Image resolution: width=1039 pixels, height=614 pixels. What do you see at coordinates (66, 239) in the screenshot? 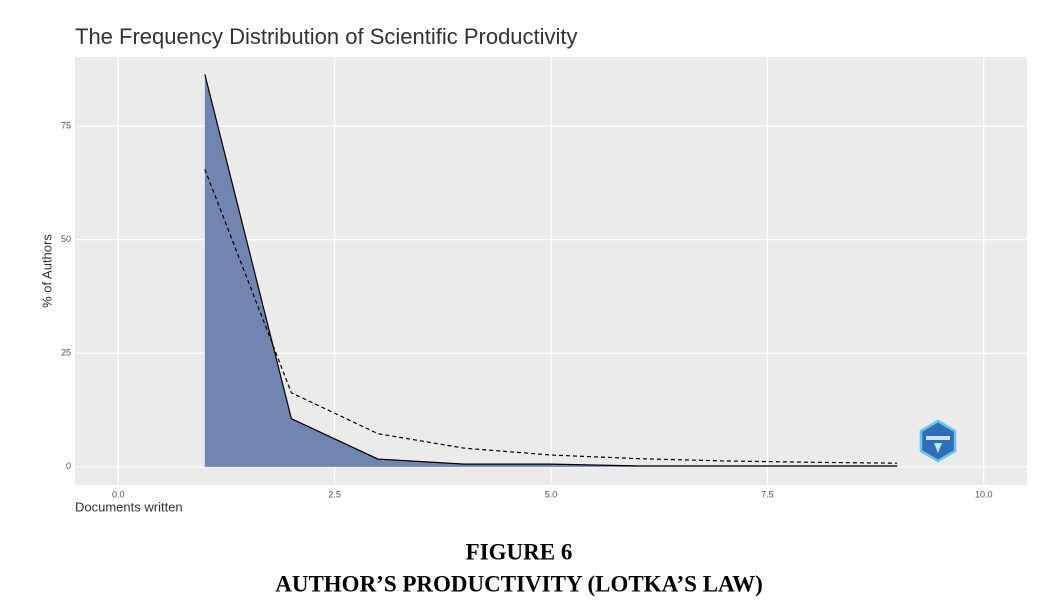
I see `y-tick-label: 50` at bounding box center [66, 239].